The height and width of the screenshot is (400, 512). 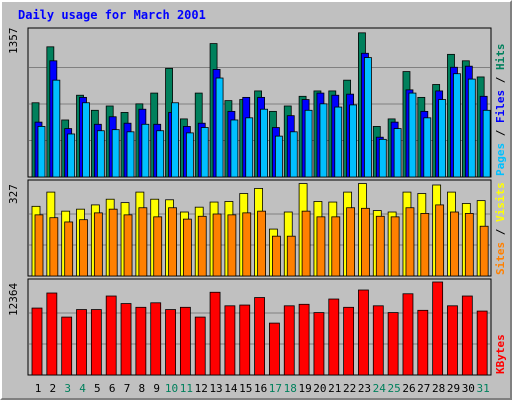 I want to click on series-legend-kbytes: KBytes, so click(x=500, y=354).